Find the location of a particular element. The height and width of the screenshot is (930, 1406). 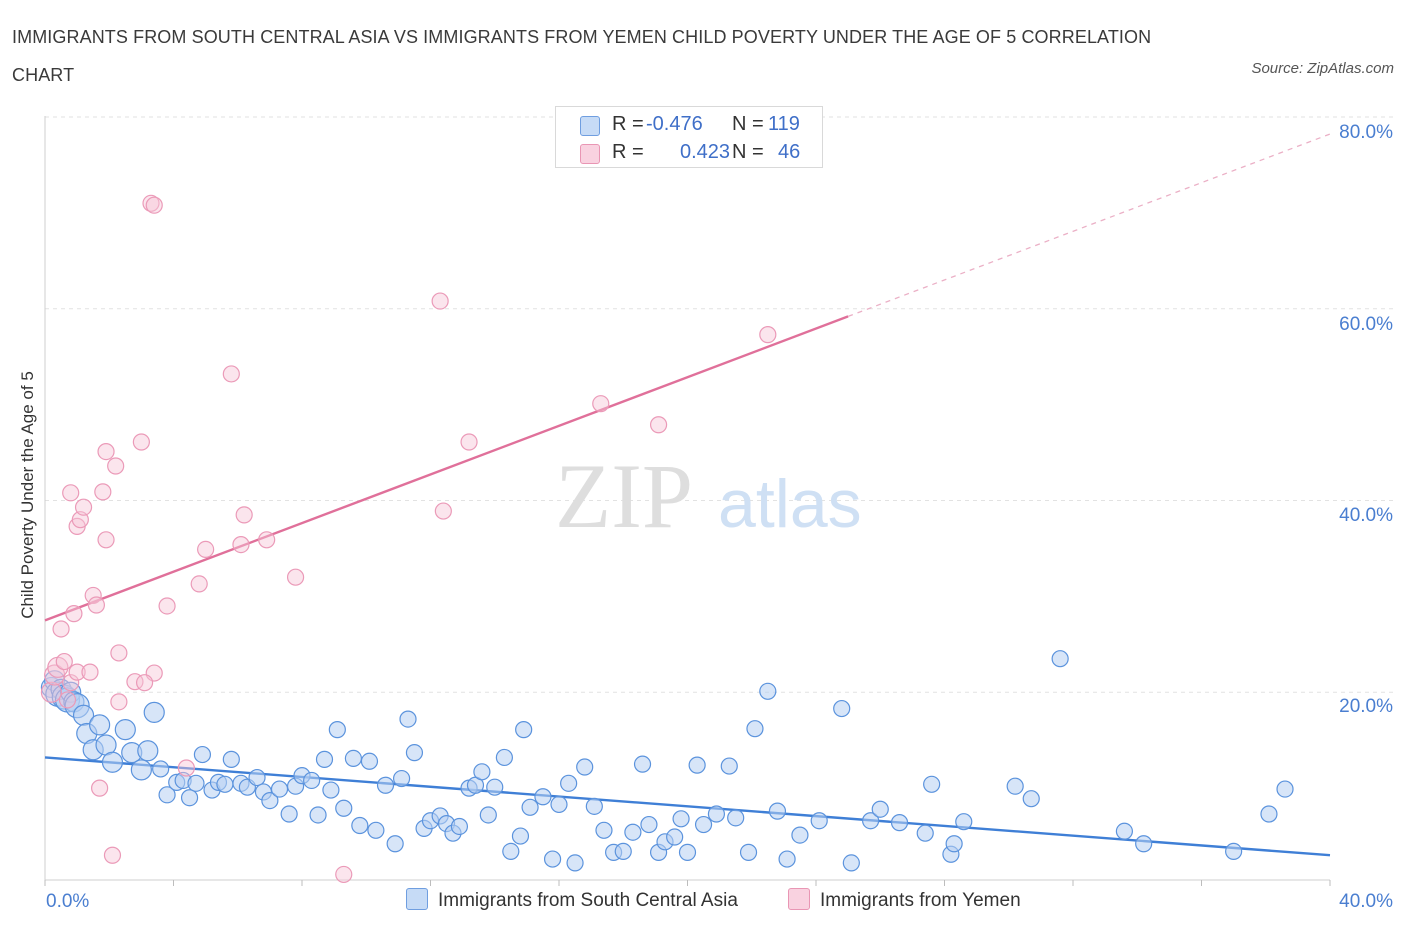

legend-item-yemen: Immigrants from Yemen is located at coordinates (904, 900).